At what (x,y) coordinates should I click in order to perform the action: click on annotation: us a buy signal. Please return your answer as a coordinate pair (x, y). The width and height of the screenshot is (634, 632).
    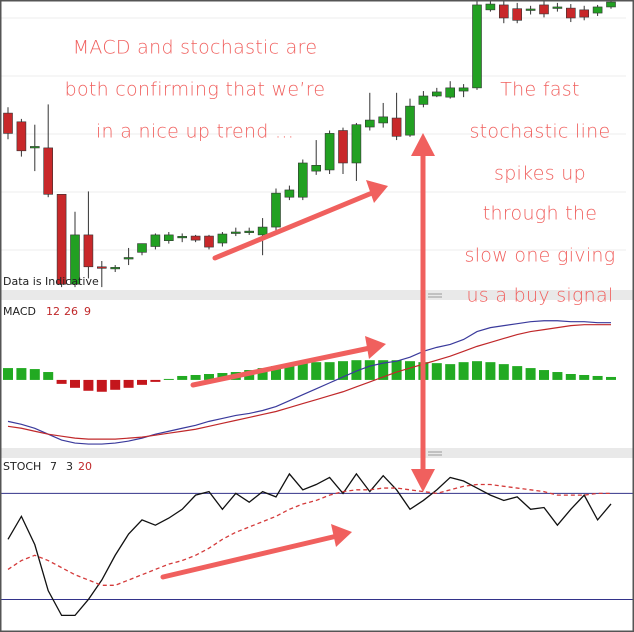
    Looking at the image, I should click on (539, 296).